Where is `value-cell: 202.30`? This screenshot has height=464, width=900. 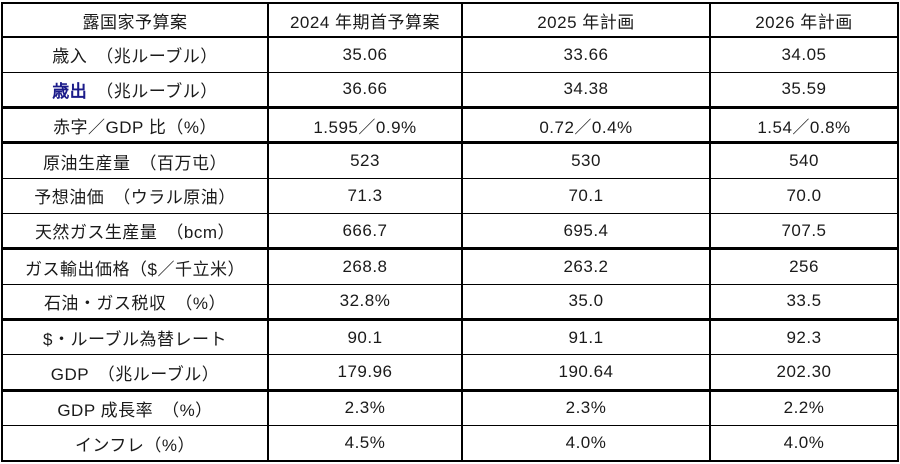
value-cell: 202.30 is located at coordinates (804, 373).